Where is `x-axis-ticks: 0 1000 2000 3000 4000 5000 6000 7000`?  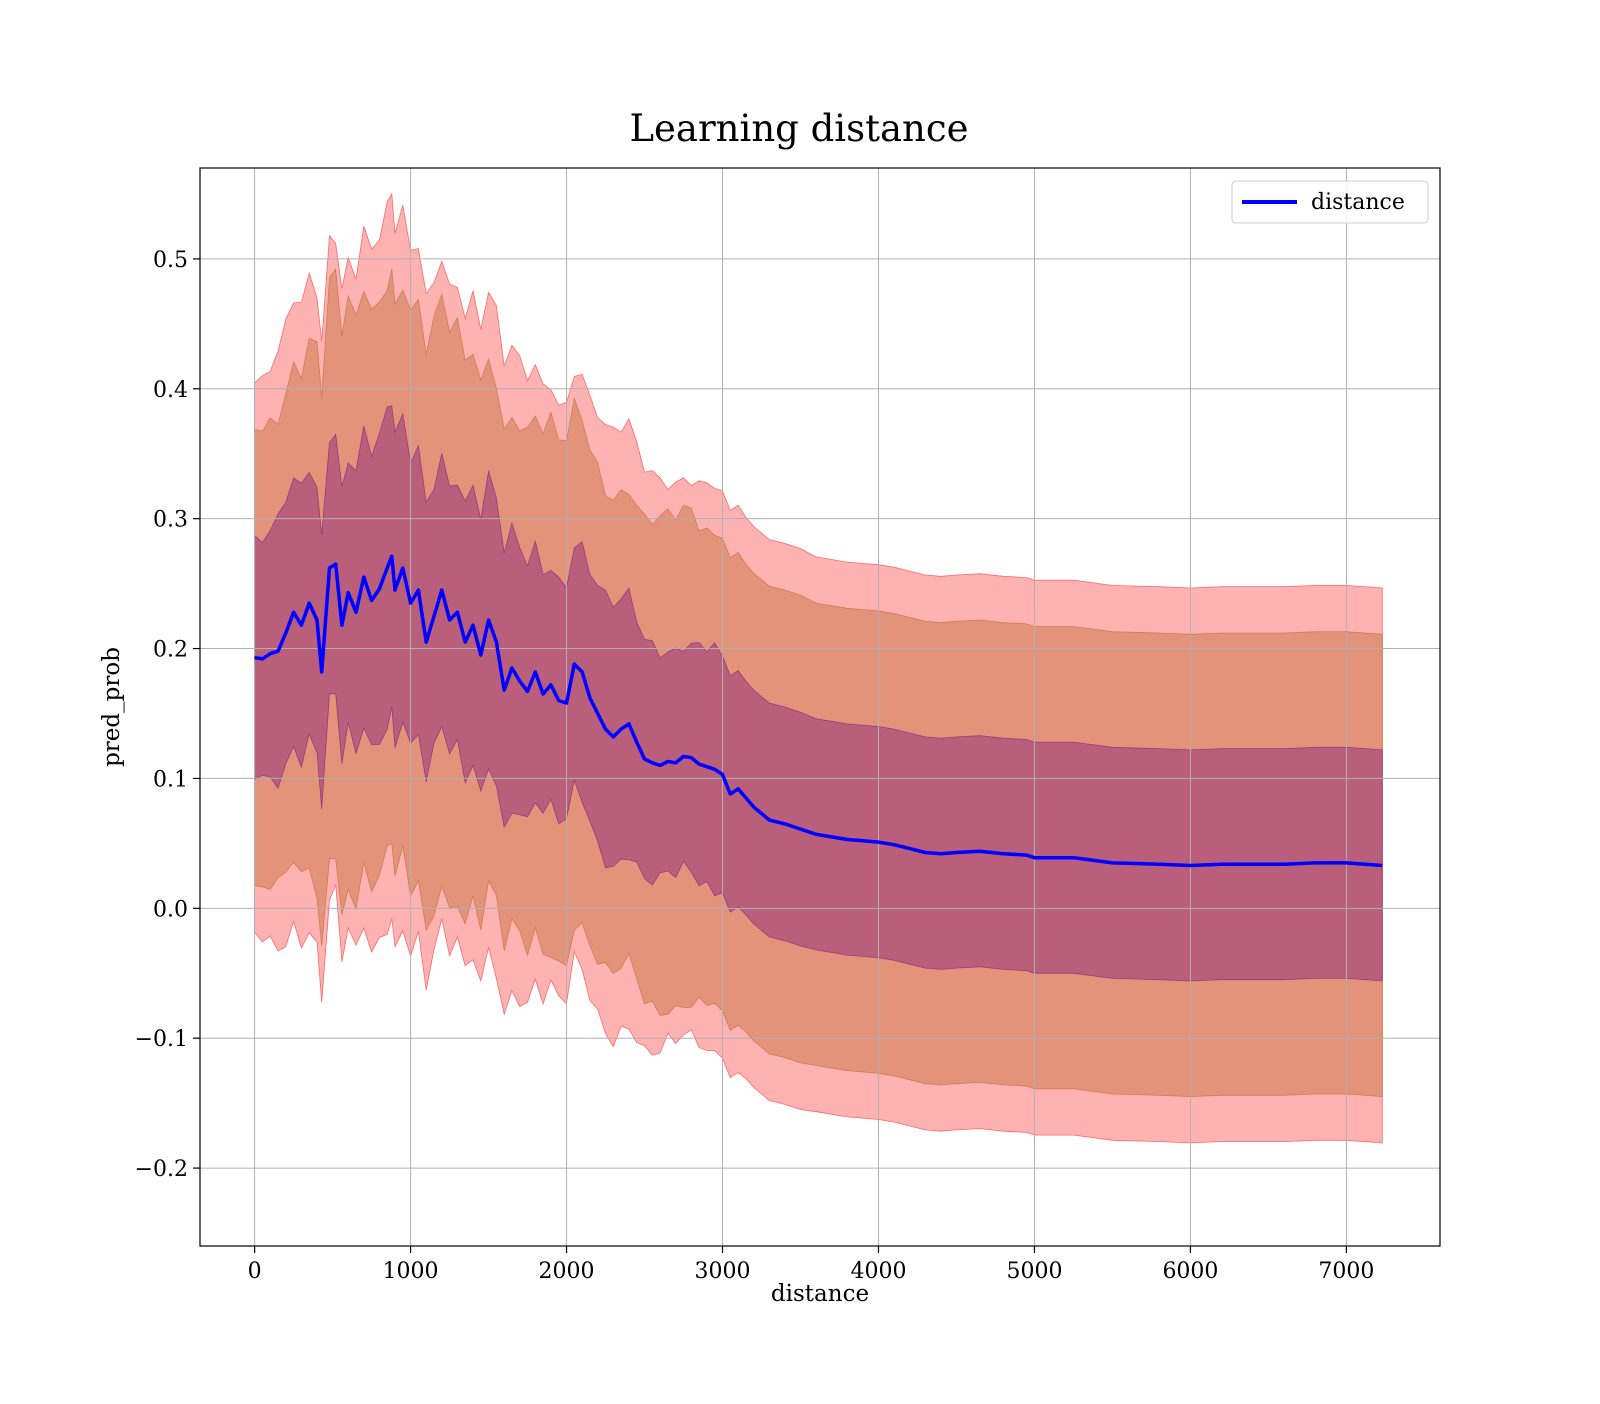 x-axis-ticks: 0 1000 2000 3000 4000 5000 6000 7000 is located at coordinates (811, 1265).